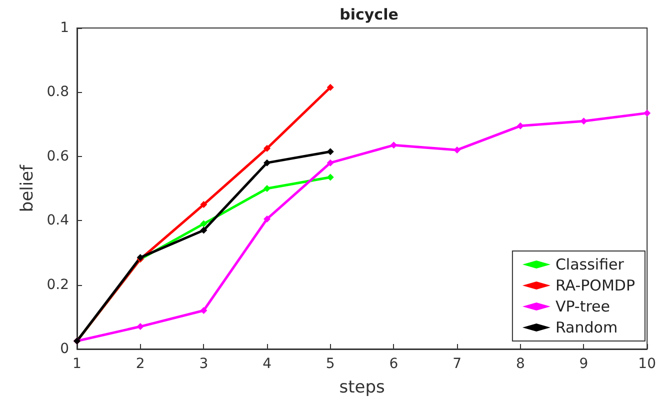 Image resolution: width=659 pixels, height=409 pixels. What do you see at coordinates (583, 364) in the screenshot?
I see `x-tick-label: 9` at bounding box center [583, 364].